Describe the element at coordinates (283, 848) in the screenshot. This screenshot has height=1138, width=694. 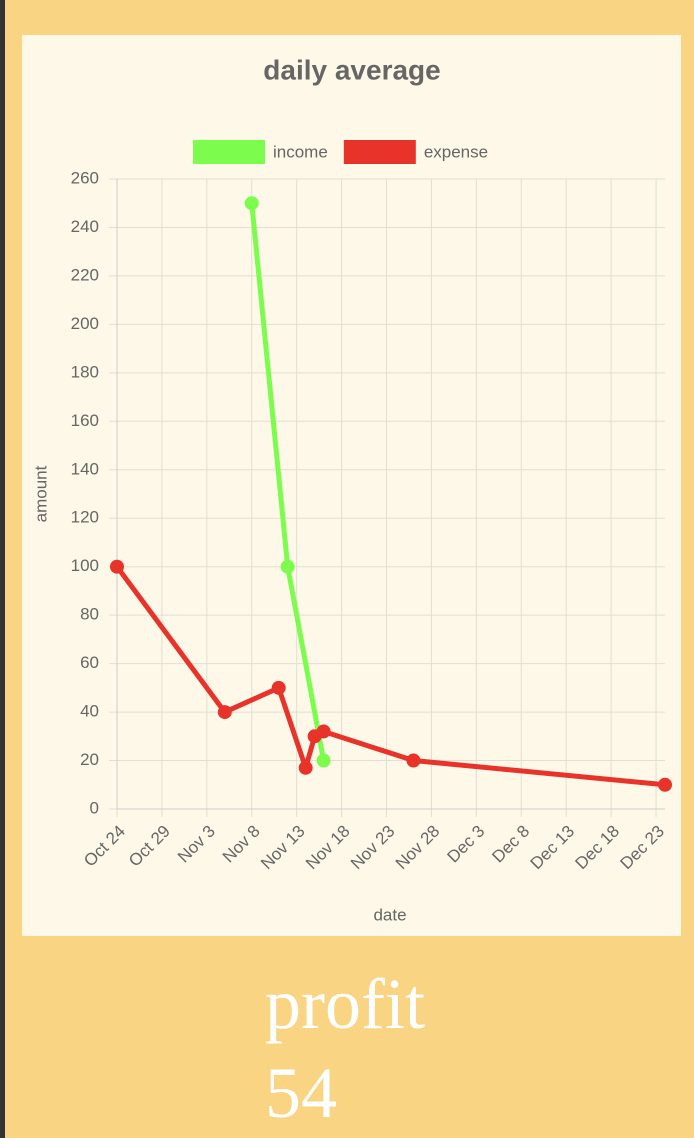
I see `x-tick-label: Nov 13` at that location.